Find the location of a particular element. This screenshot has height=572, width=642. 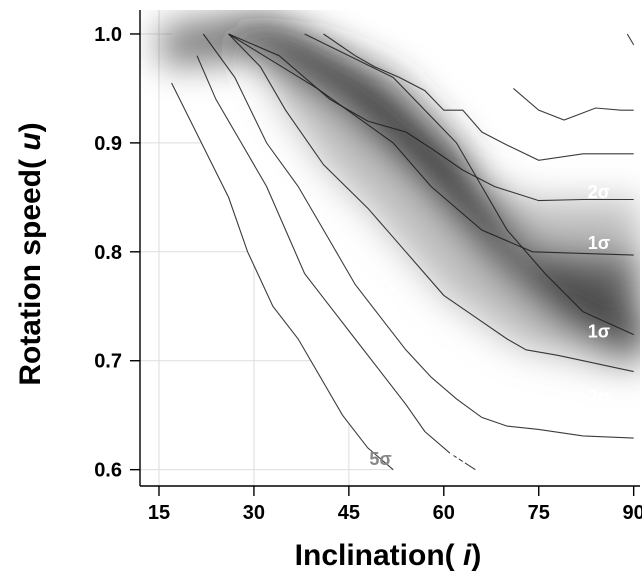

x-tick-label: 30 is located at coordinates (254, 513).